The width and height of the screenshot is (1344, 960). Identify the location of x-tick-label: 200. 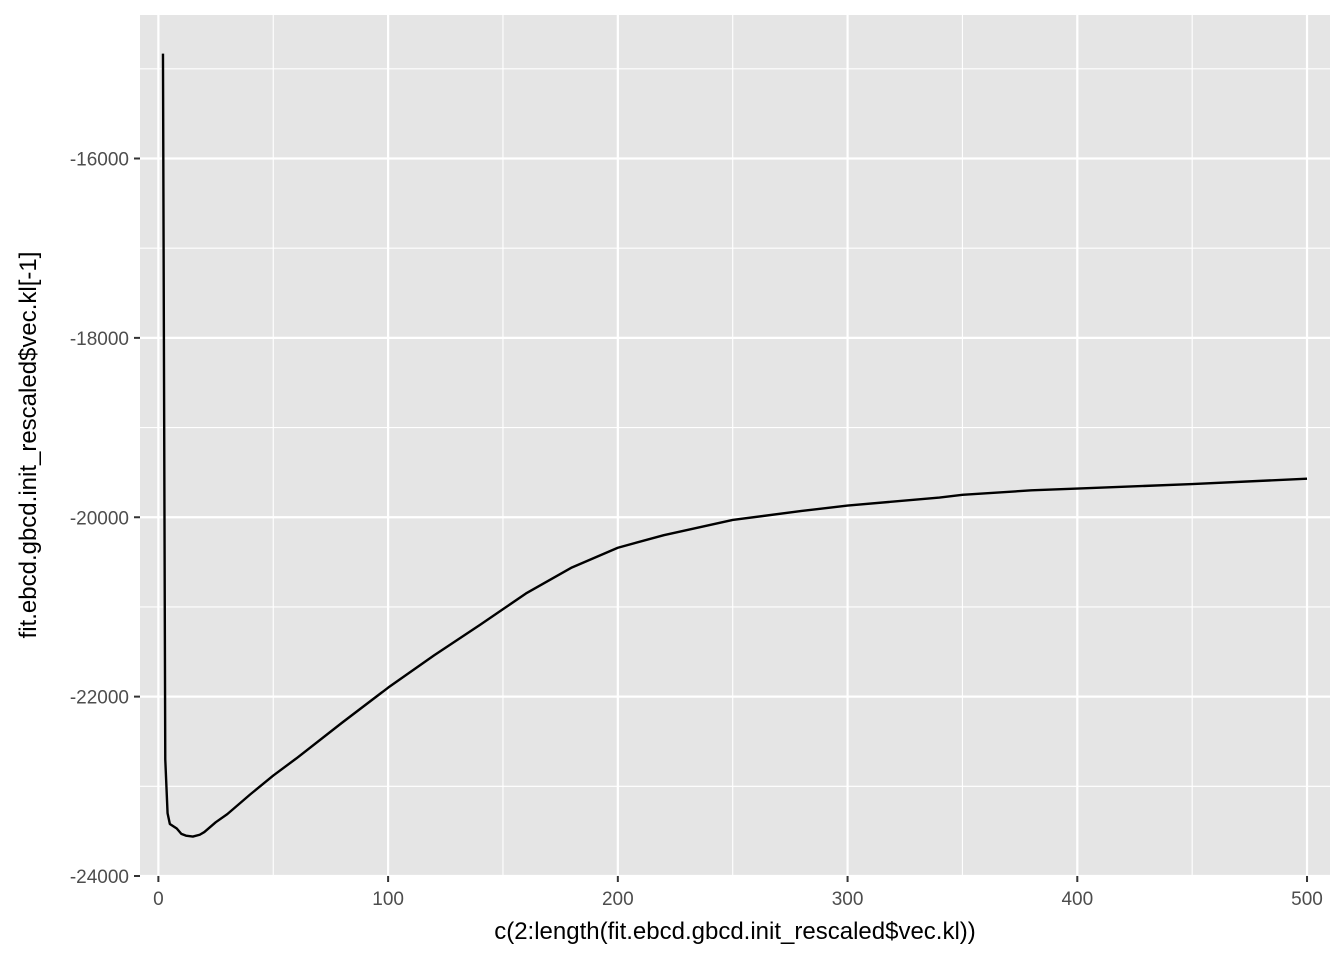
(618, 899).